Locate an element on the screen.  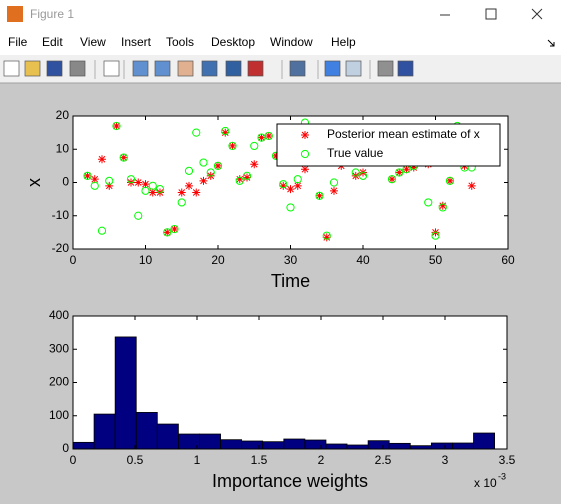
x-tick-label: 2.5 is located at coordinates (383, 460).